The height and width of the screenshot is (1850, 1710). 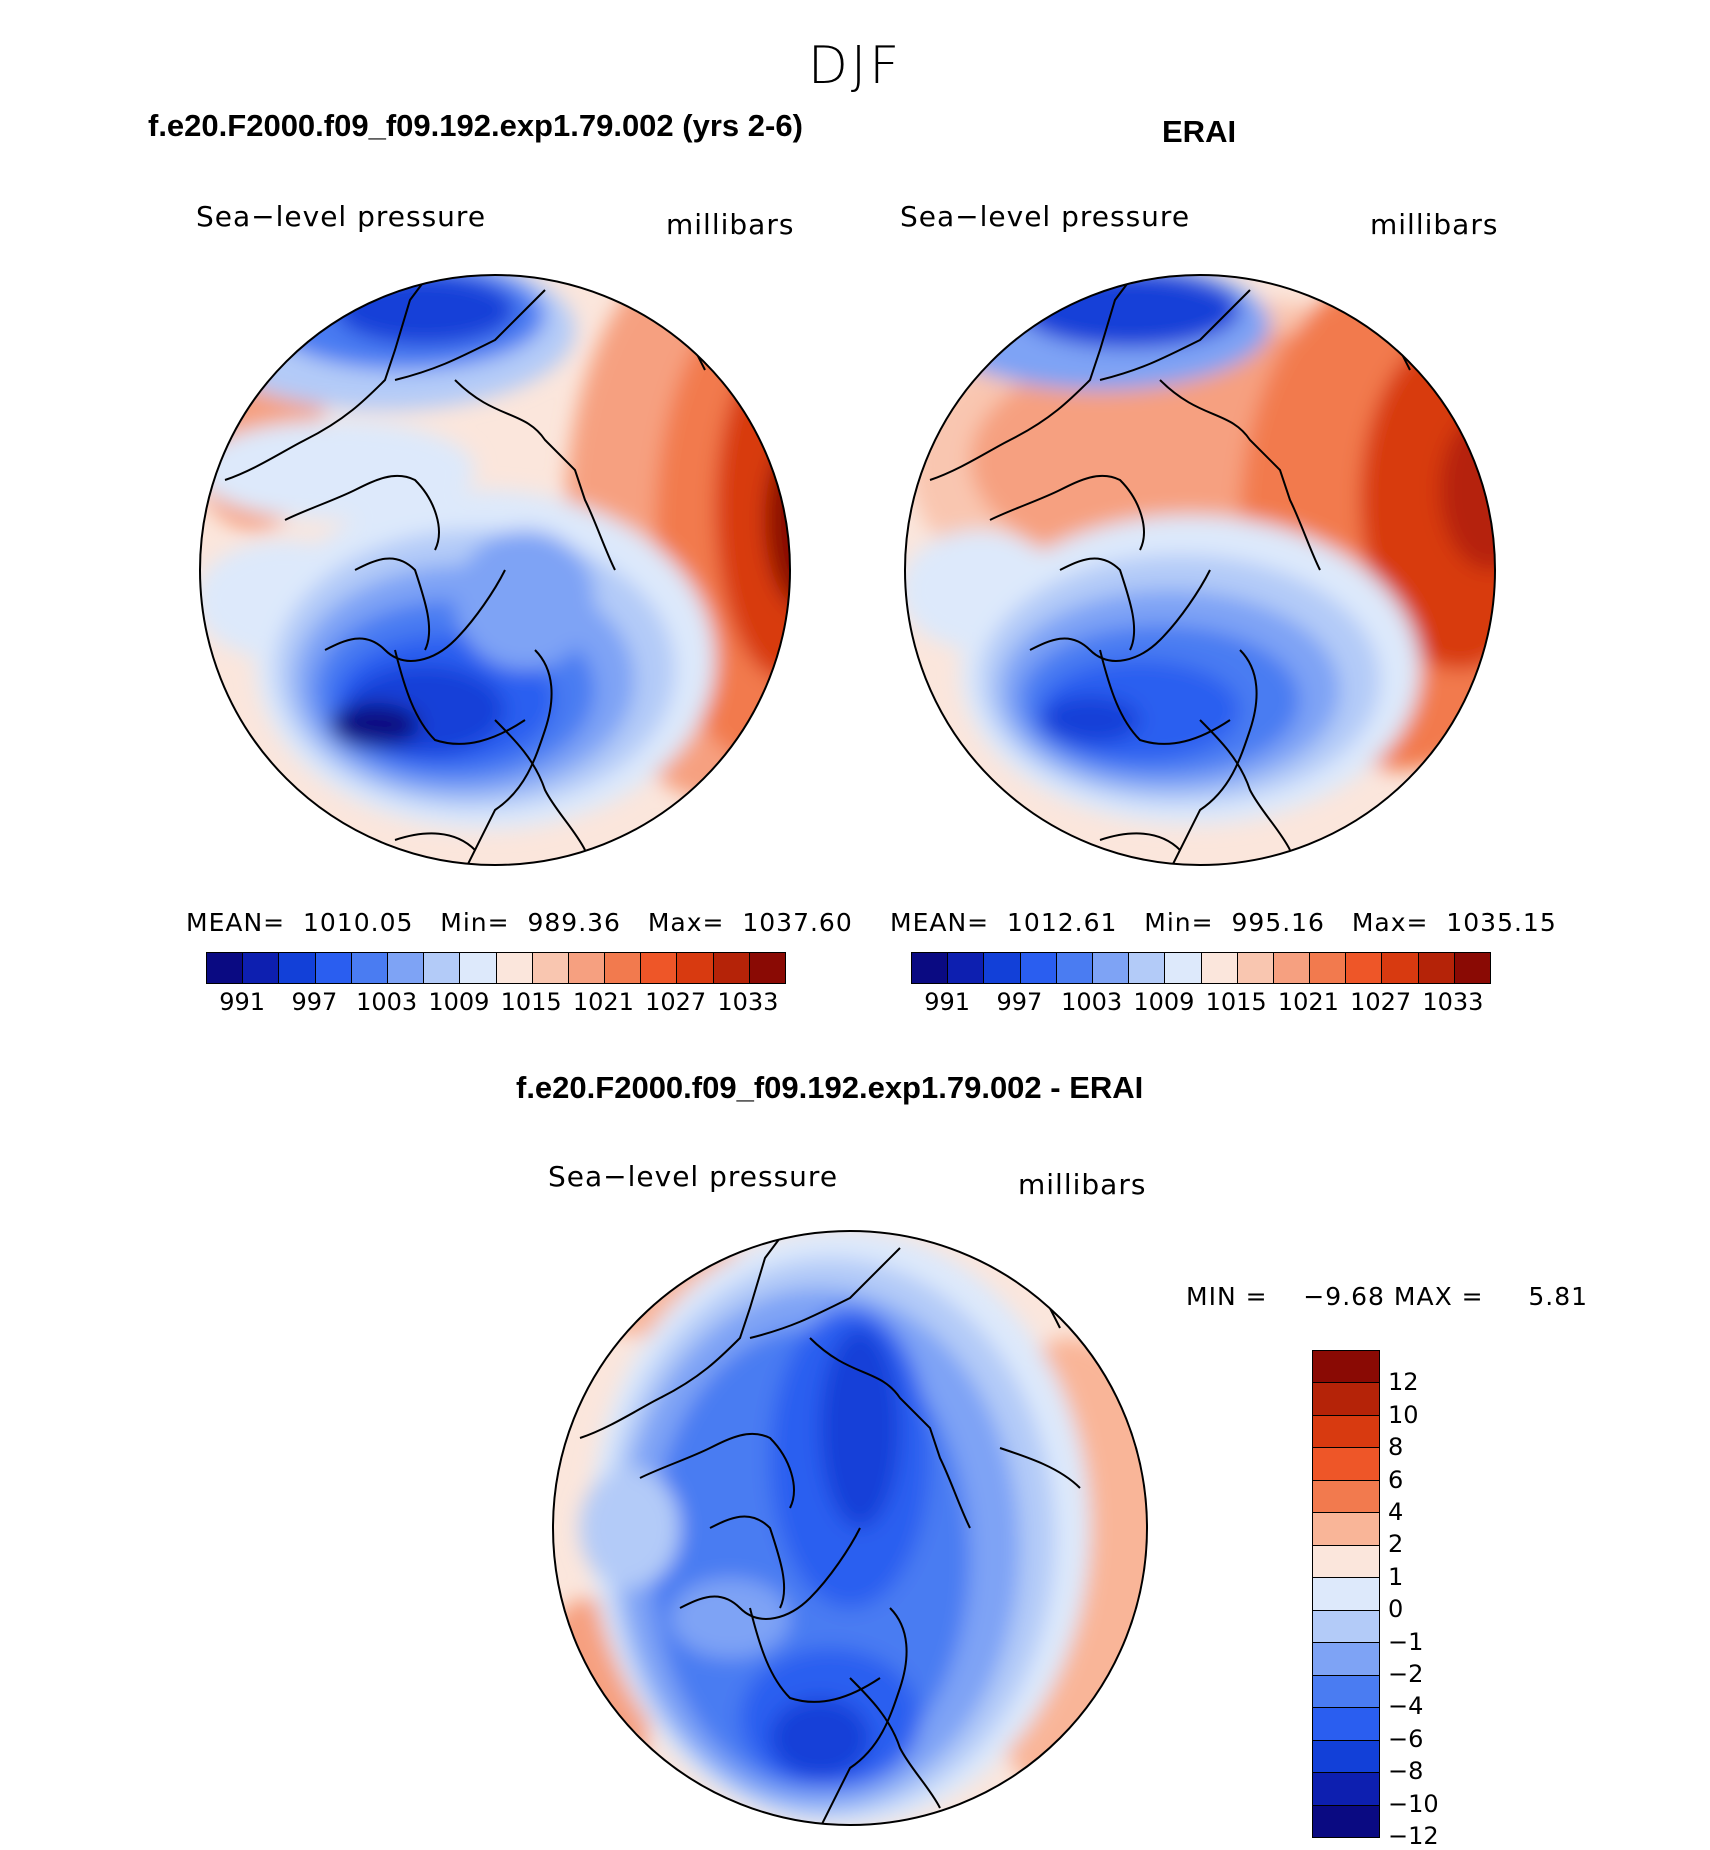 What do you see at coordinates (1082, 1184) in the screenshot?
I see `diff-units-label: millibars` at bounding box center [1082, 1184].